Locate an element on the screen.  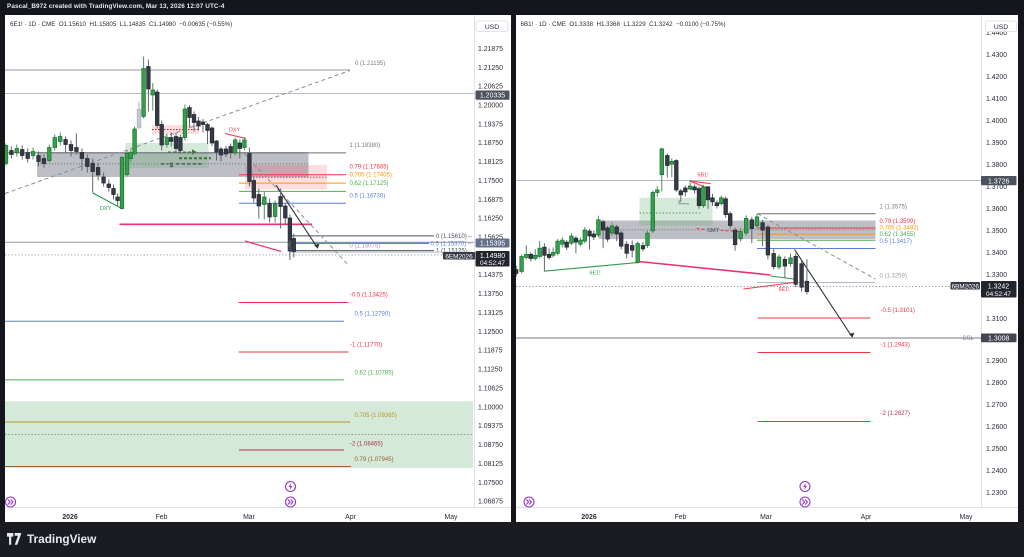
svg-text: 1.2700 is located at coordinates (996, 405).